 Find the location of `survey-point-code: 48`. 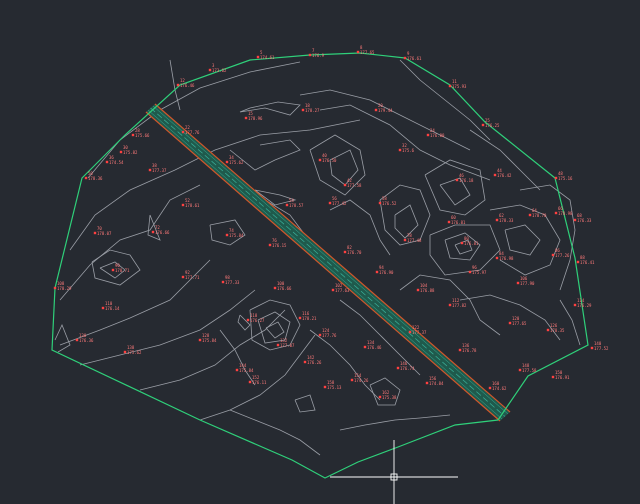

survey-point-code: 48 is located at coordinates (560, 173).